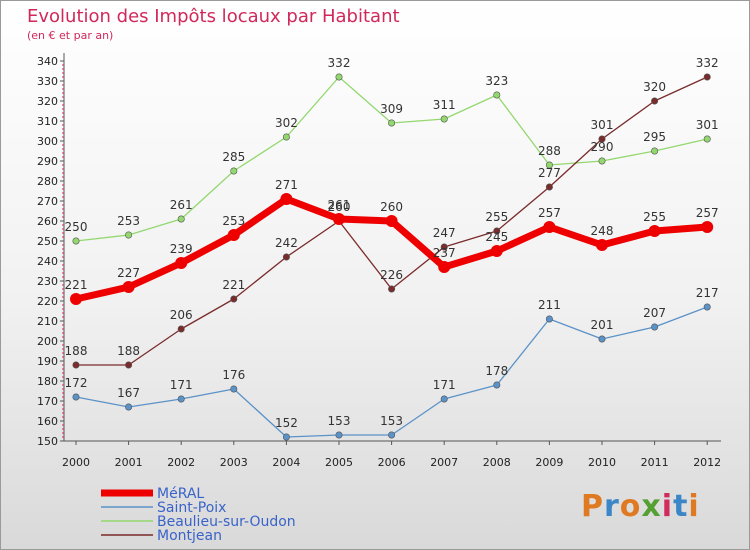  What do you see at coordinates (47, 181) in the screenshot?
I see `y-tick-label: 280` at bounding box center [47, 181].